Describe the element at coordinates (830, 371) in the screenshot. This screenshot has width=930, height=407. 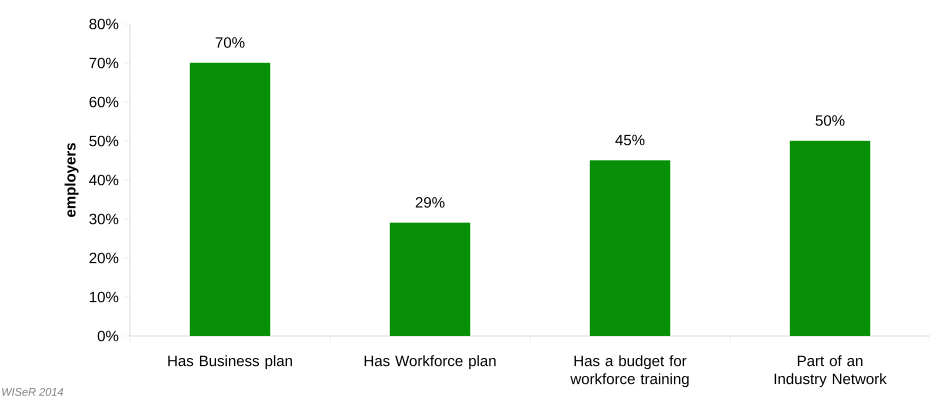
I see `x-tick-label: Part of an Industry Network` at that location.